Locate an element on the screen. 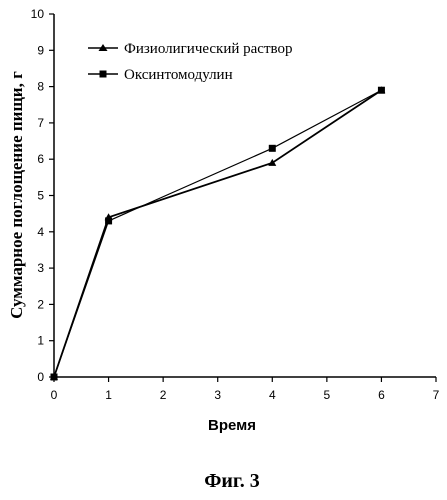  data-point-triangle is located at coordinates (272, 162).